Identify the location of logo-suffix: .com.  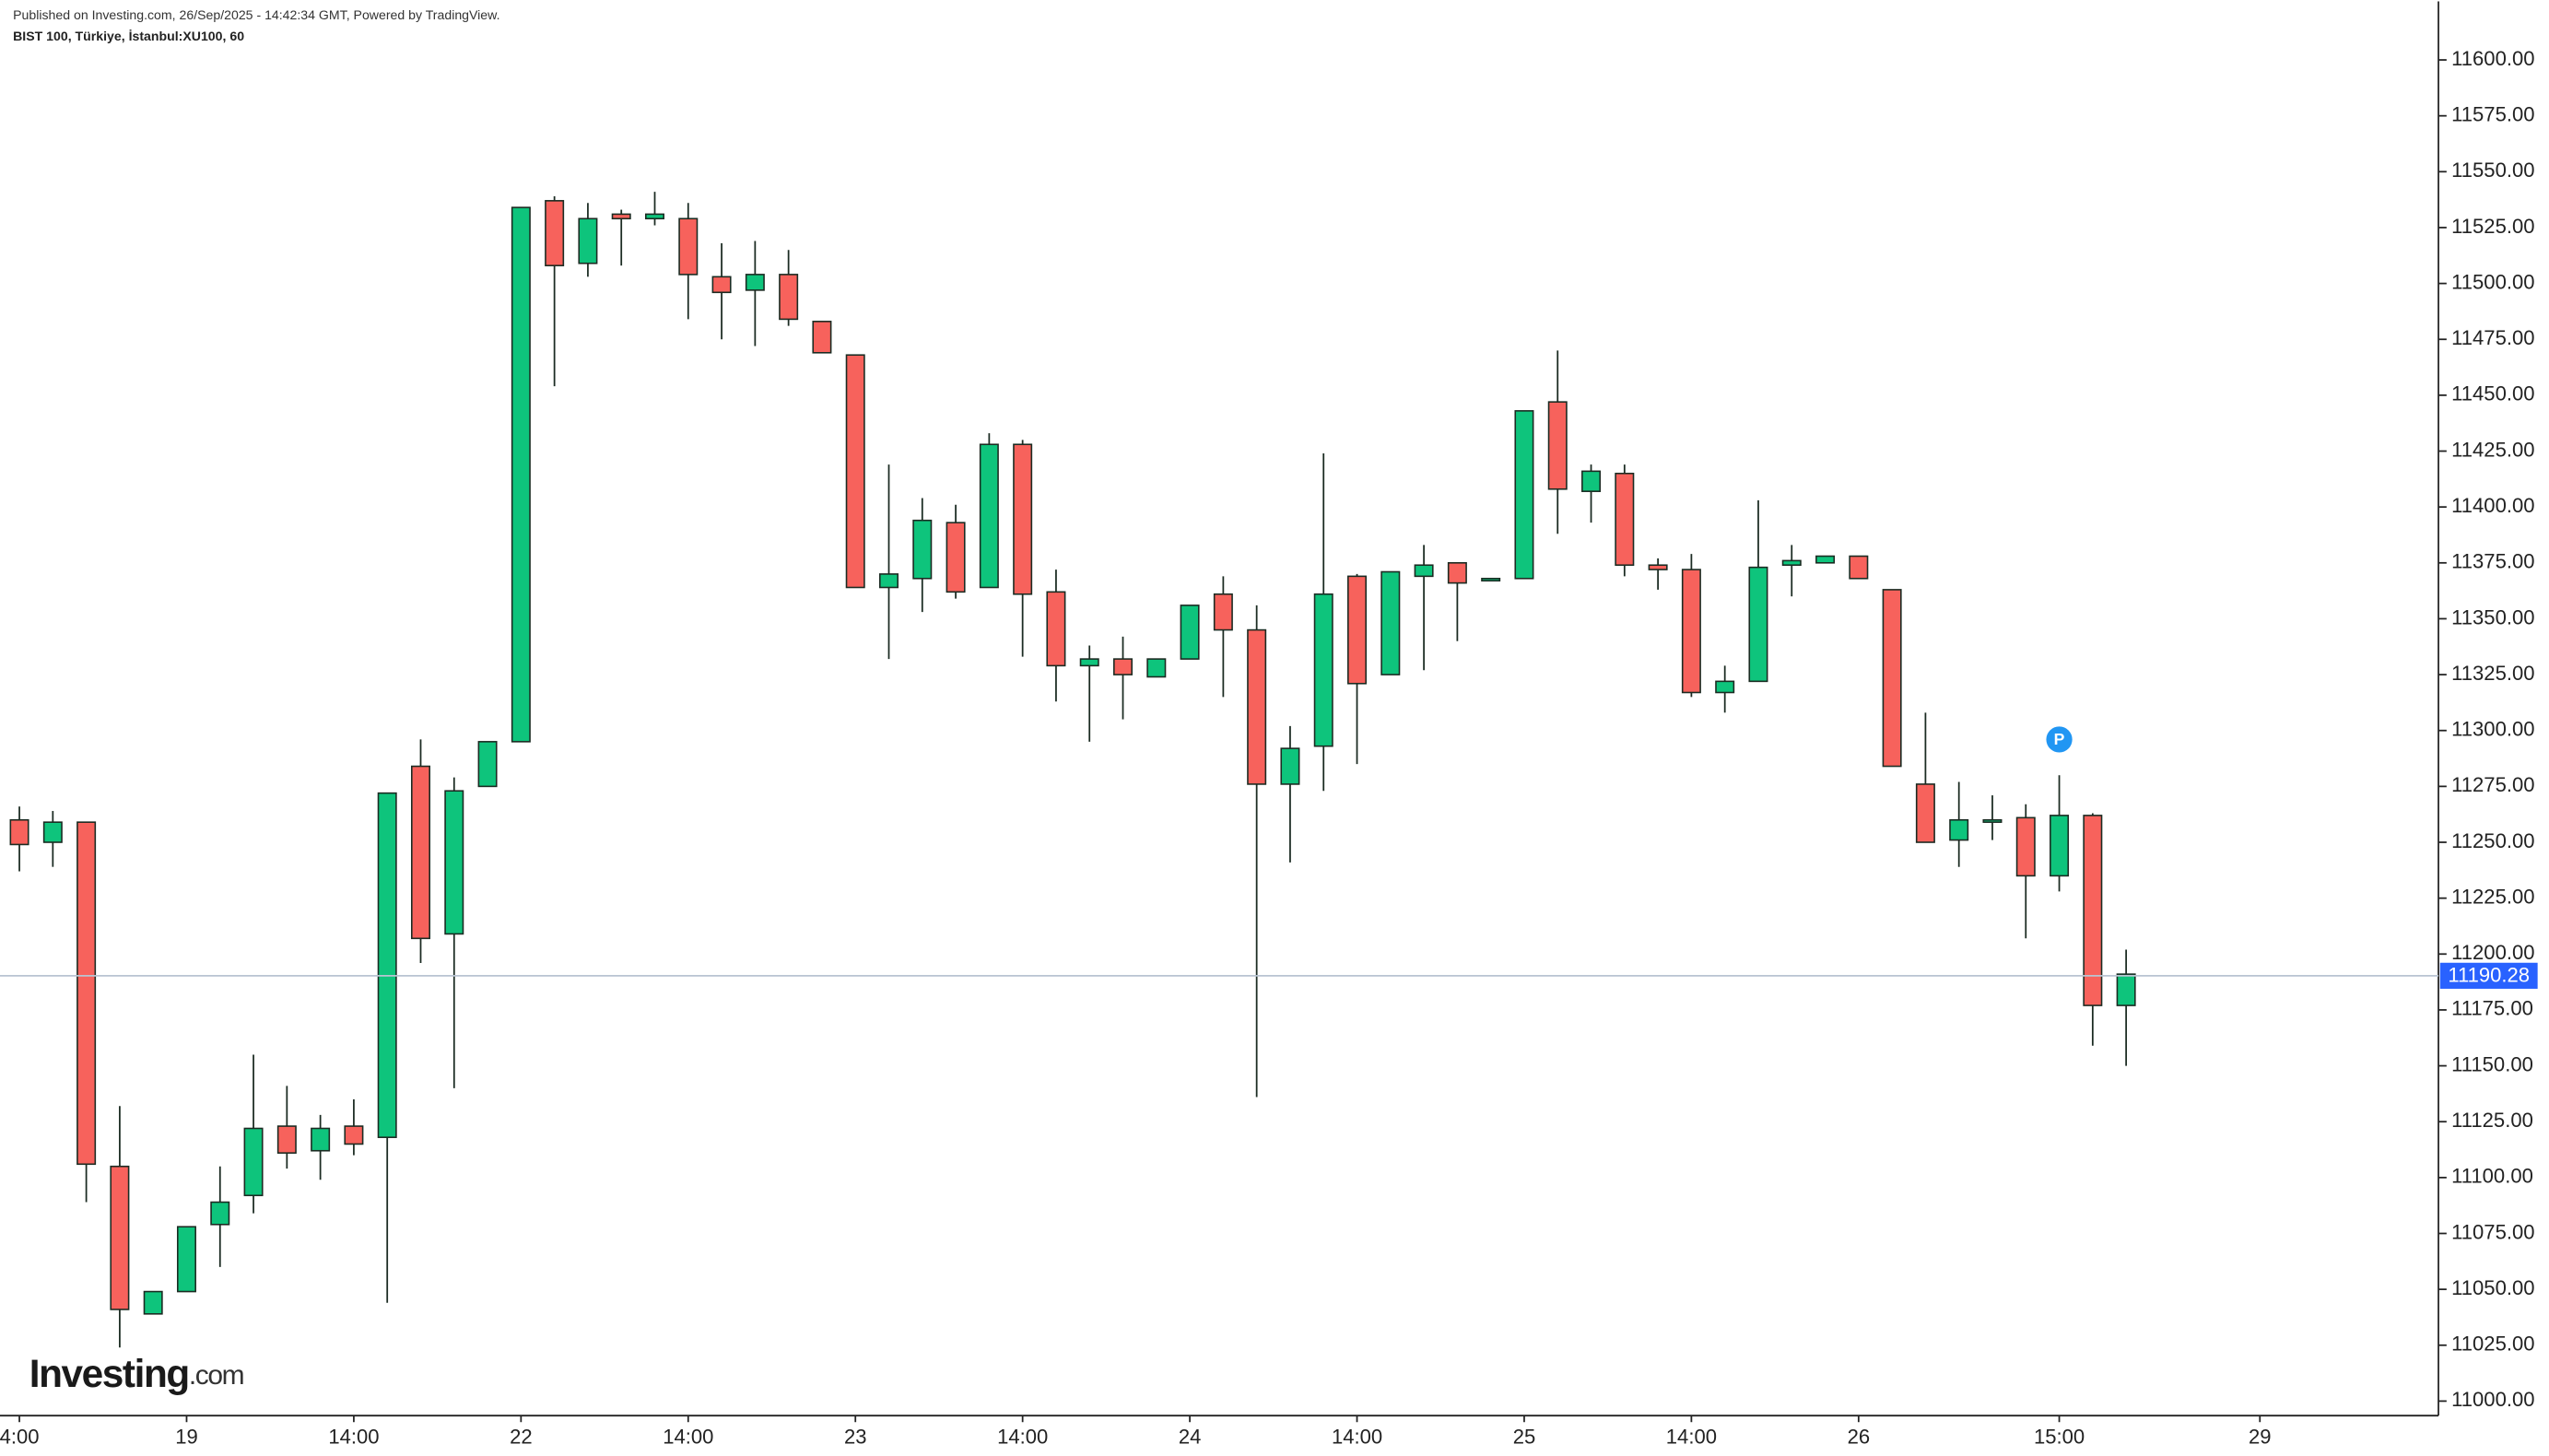
(216, 1375).